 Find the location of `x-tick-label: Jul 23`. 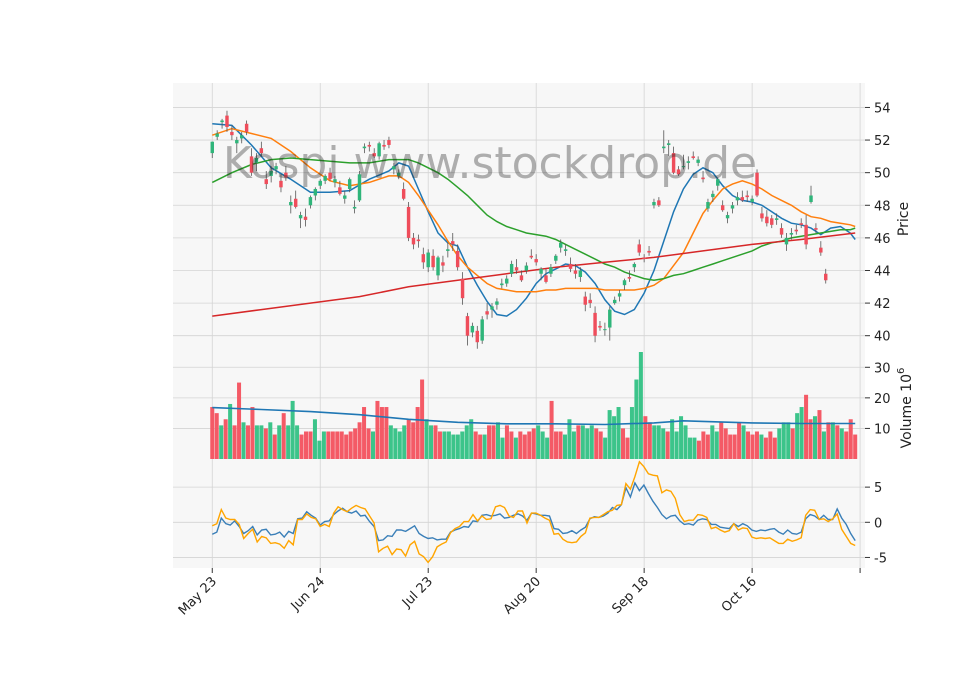

x-tick-label: Jul 23 is located at coordinates (417, 592).